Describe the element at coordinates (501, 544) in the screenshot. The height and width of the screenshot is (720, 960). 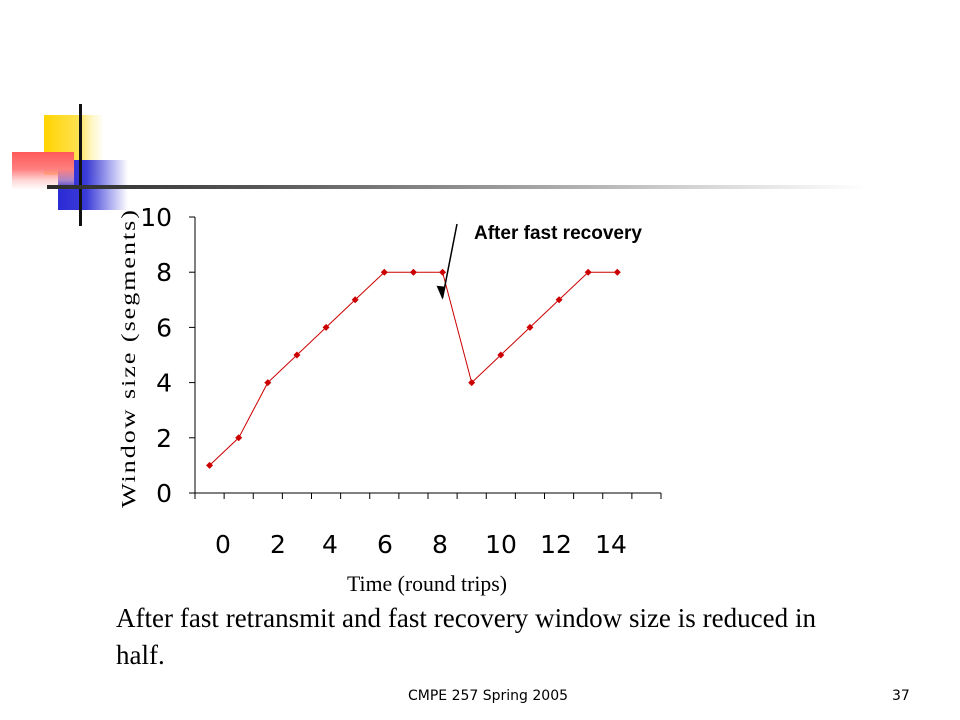
I see `x-tick-label: 10` at that location.